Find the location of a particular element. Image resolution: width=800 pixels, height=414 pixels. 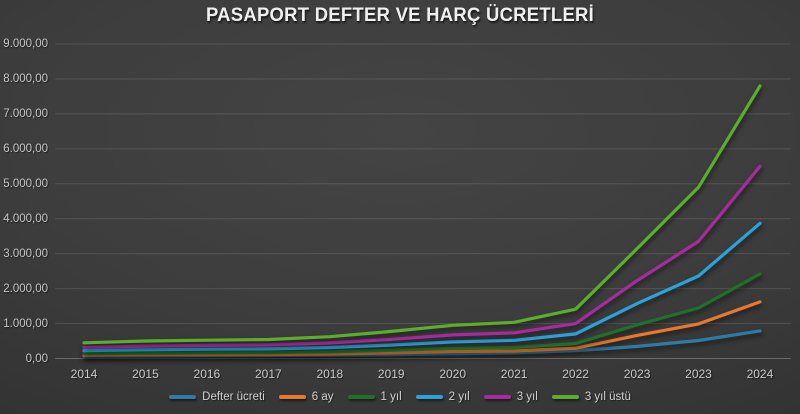

y-axis-tick-label: 2.000,00 is located at coordinates (25, 288).